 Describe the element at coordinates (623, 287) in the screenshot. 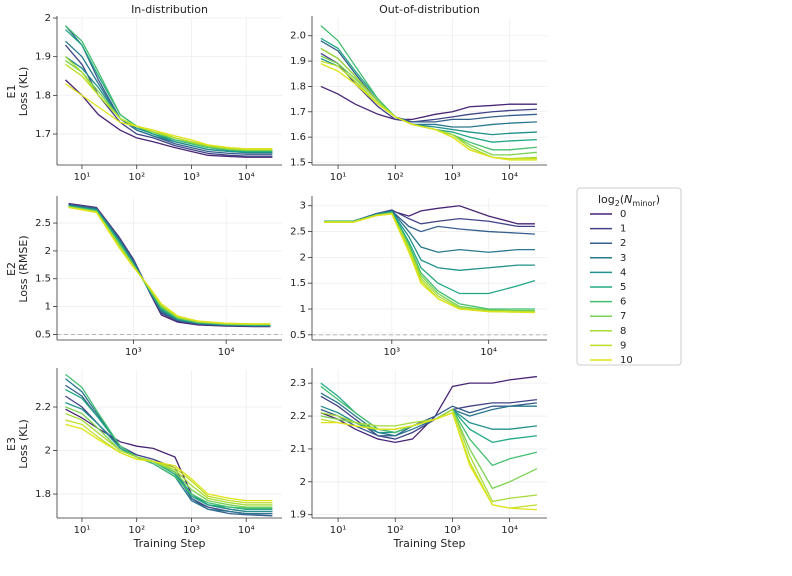

I see `legend-label: 5` at that location.